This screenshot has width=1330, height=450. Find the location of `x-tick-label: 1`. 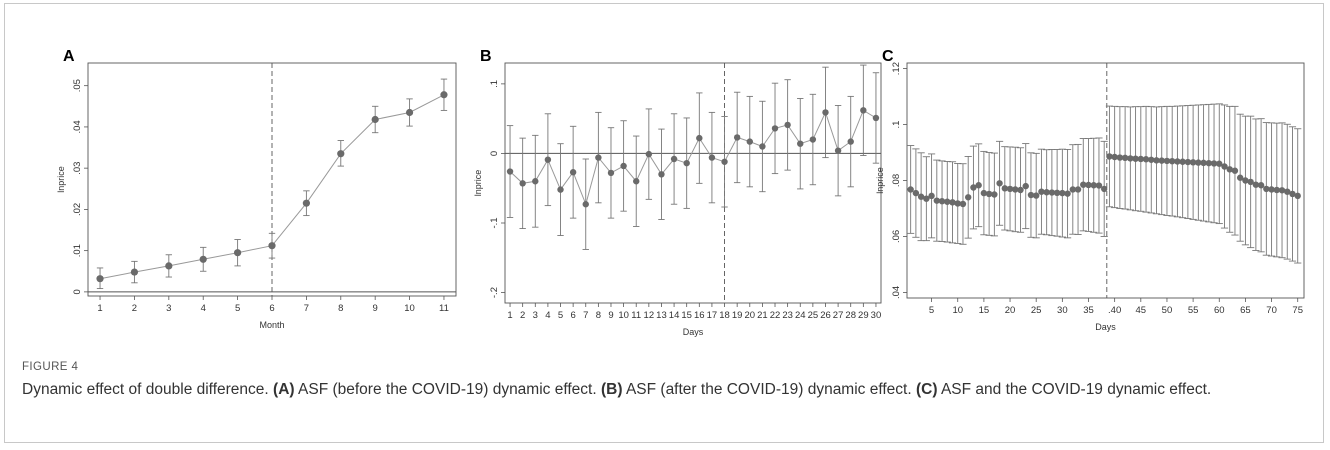

x-tick-label: 1 is located at coordinates (509, 315).